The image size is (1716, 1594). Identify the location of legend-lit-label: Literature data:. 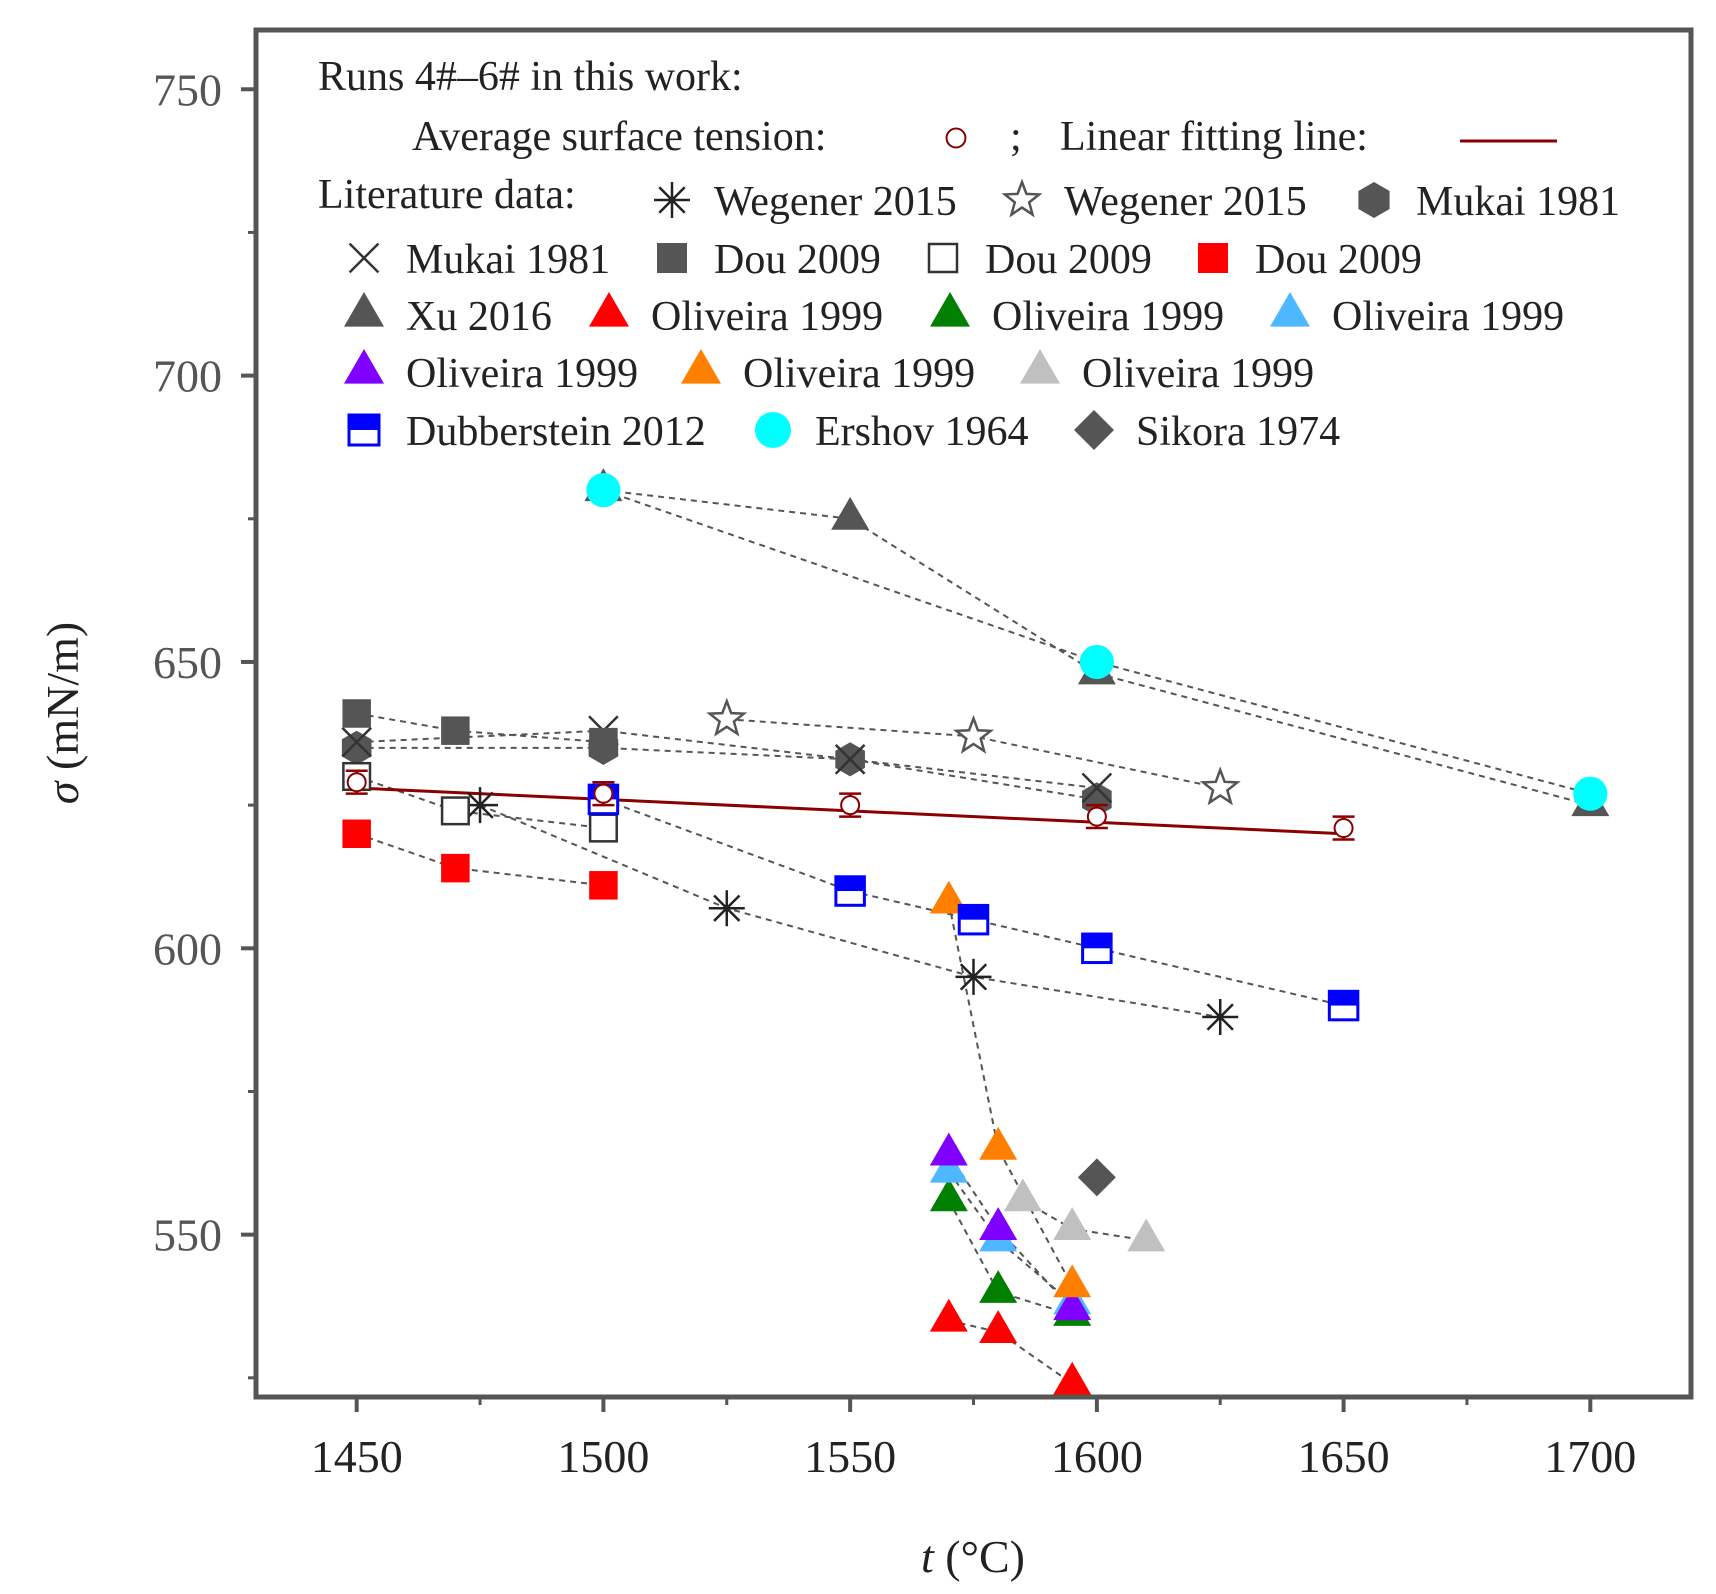
(447, 195).